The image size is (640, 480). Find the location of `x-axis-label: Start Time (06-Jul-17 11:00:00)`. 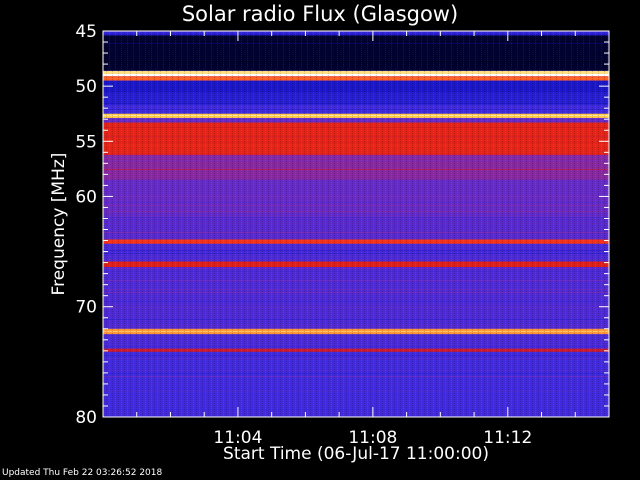

x-axis-label: Start Time (06-Jul-17 11:00:00) is located at coordinates (356, 454).